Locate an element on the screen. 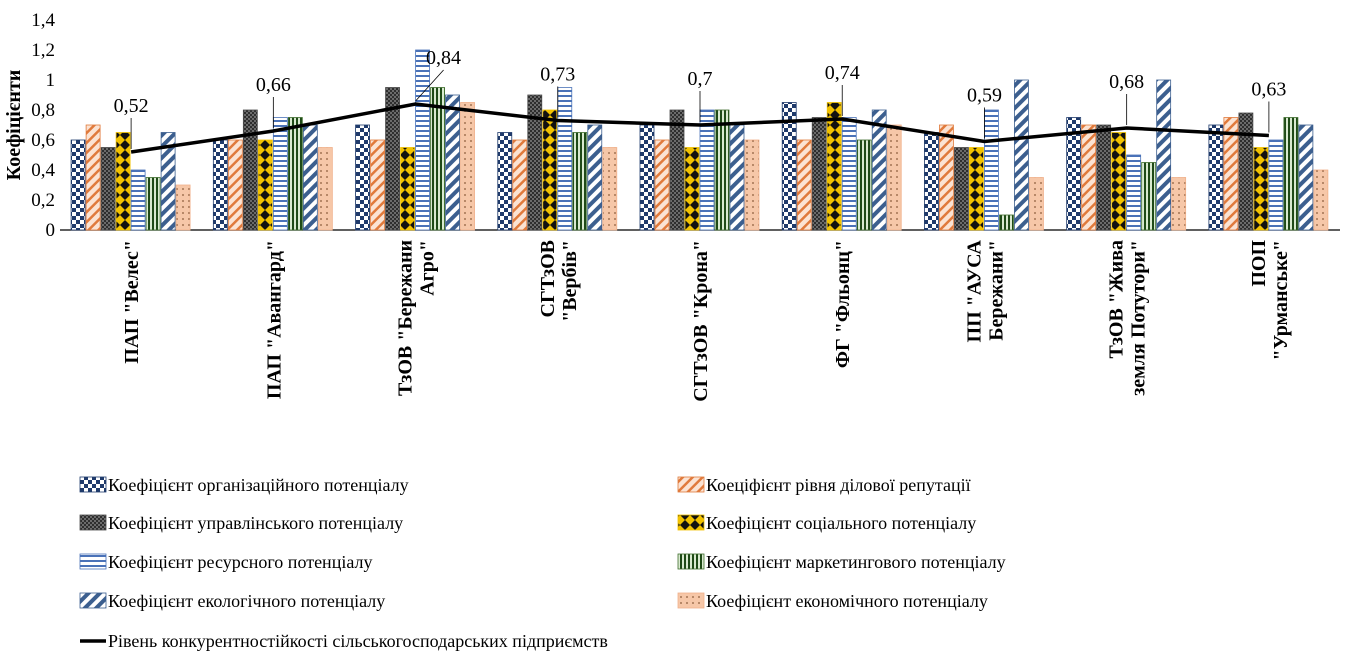  category-label: ТзОВ "Жива земля Потутори" is located at coordinates (1128, 318).